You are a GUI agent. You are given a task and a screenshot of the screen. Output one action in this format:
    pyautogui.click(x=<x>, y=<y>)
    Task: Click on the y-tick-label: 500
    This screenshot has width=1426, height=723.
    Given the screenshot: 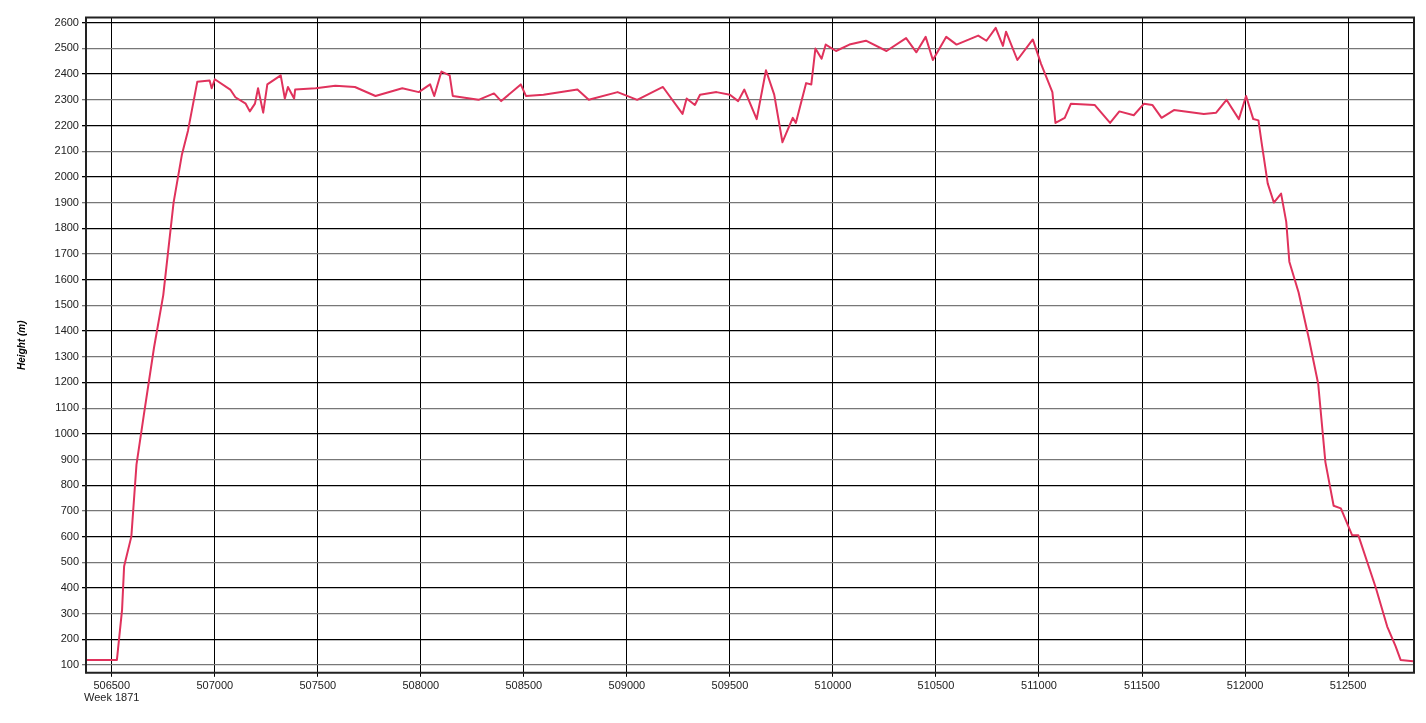 What is the action you would take?
    pyautogui.click(x=69, y=561)
    